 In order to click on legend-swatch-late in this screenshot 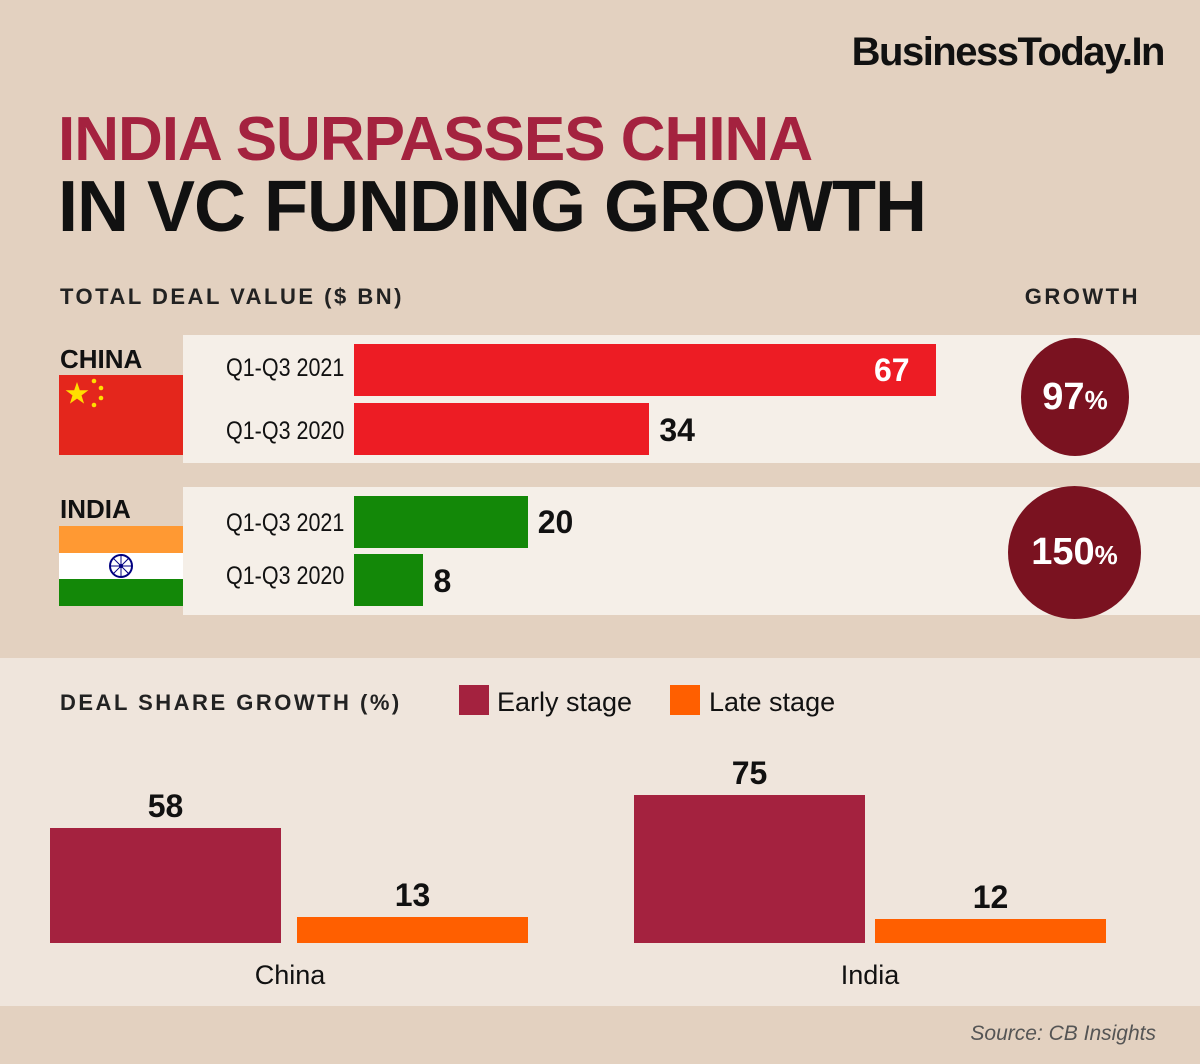, I will do `click(685, 700)`.